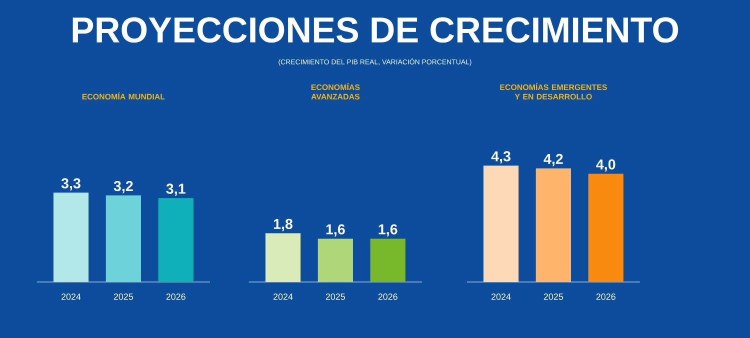 Image resolution: width=750 pixels, height=338 pixels. I want to click on data-label: 4,2, so click(553, 160).